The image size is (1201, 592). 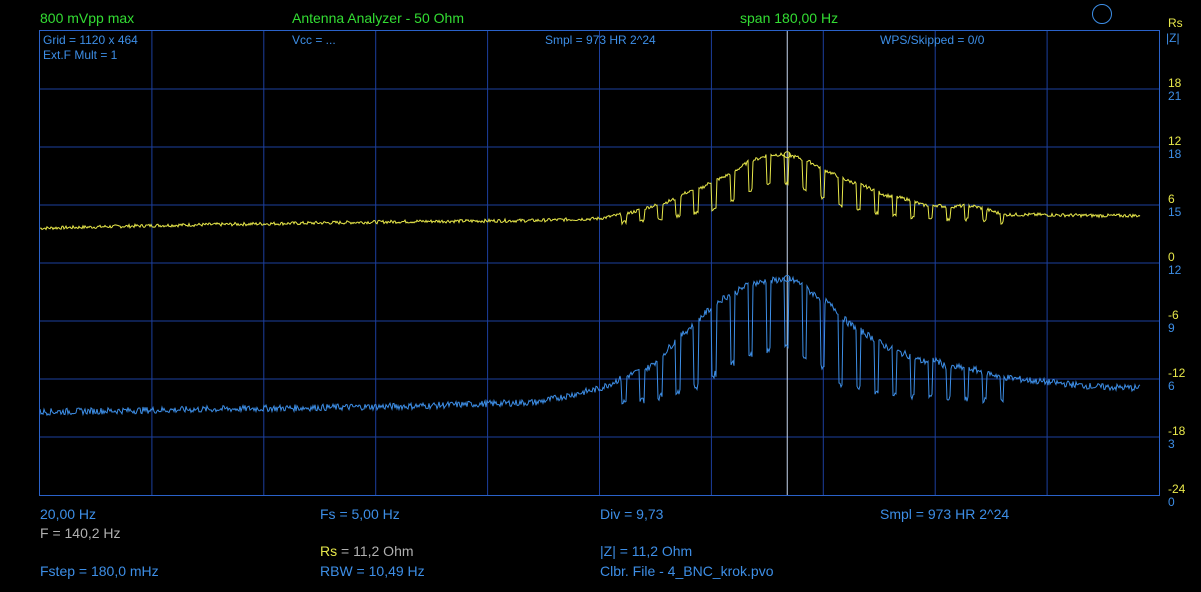 I want to click on rs-tick-label: -12, so click(x=1177, y=373).